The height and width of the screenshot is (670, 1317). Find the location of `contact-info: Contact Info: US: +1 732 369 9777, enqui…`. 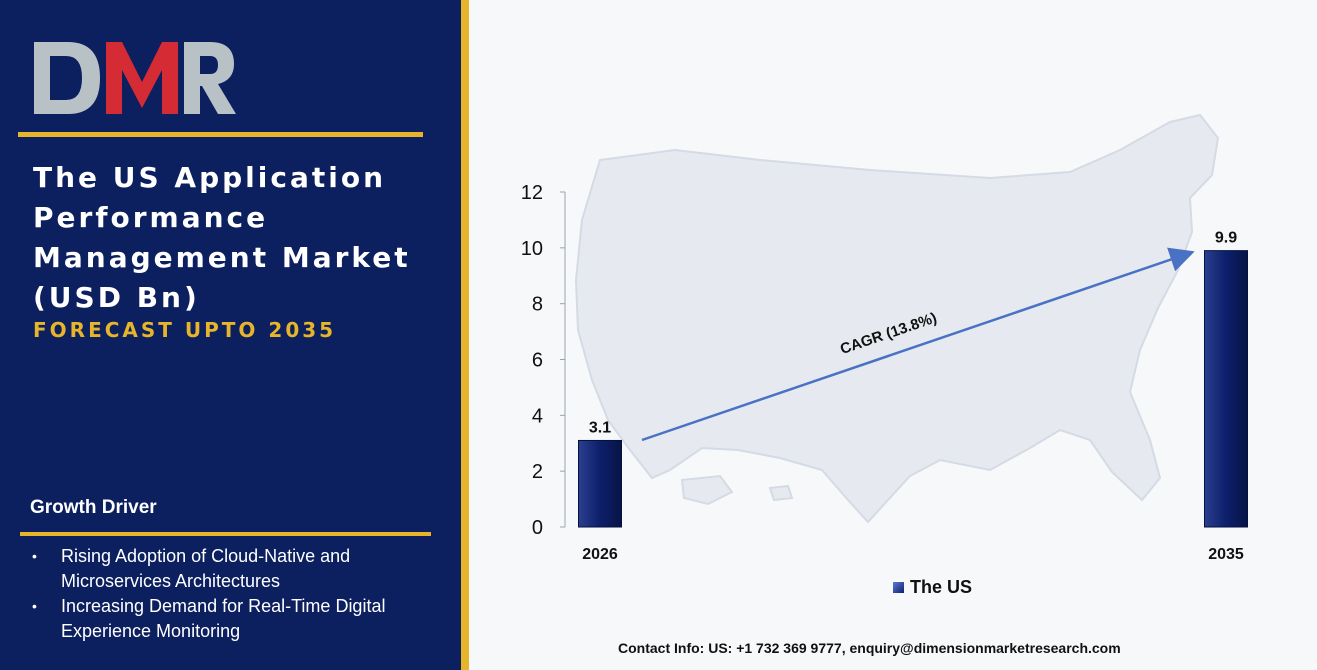

contact-info: Contact Info: US: +1 732 369 9777, enqui… is located at coordinates (869, 648).